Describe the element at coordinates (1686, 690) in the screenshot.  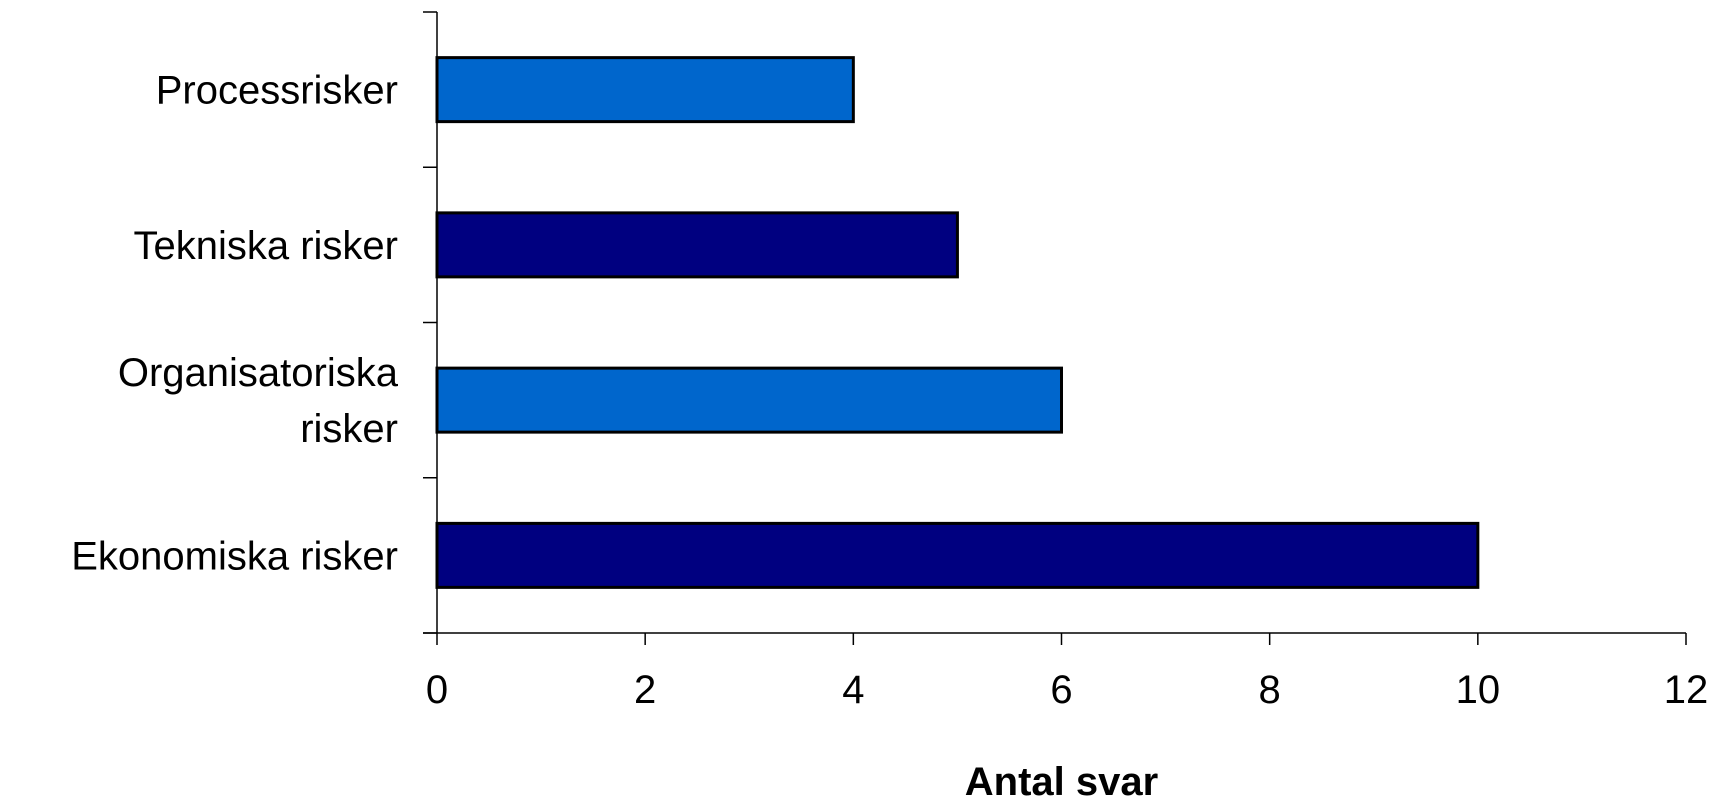
I see `x-tick-label: 12` at that location.